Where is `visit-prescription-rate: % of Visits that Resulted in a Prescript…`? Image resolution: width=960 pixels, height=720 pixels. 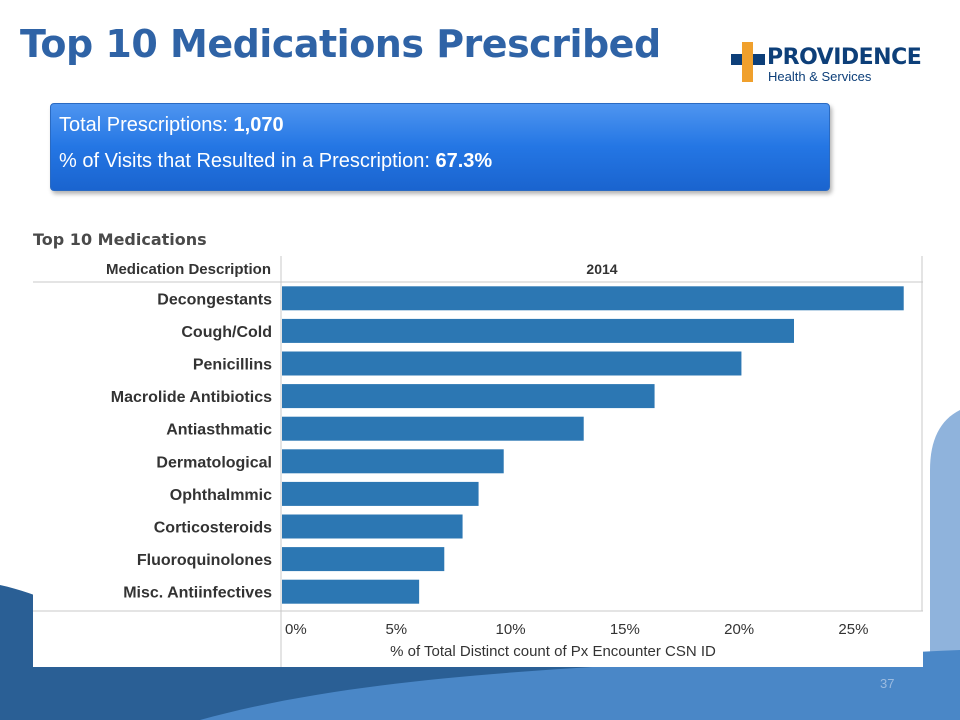 visit-prescription-rate: % of Visits that Resulted in a Prescript… is located at coordinates (275, 161).